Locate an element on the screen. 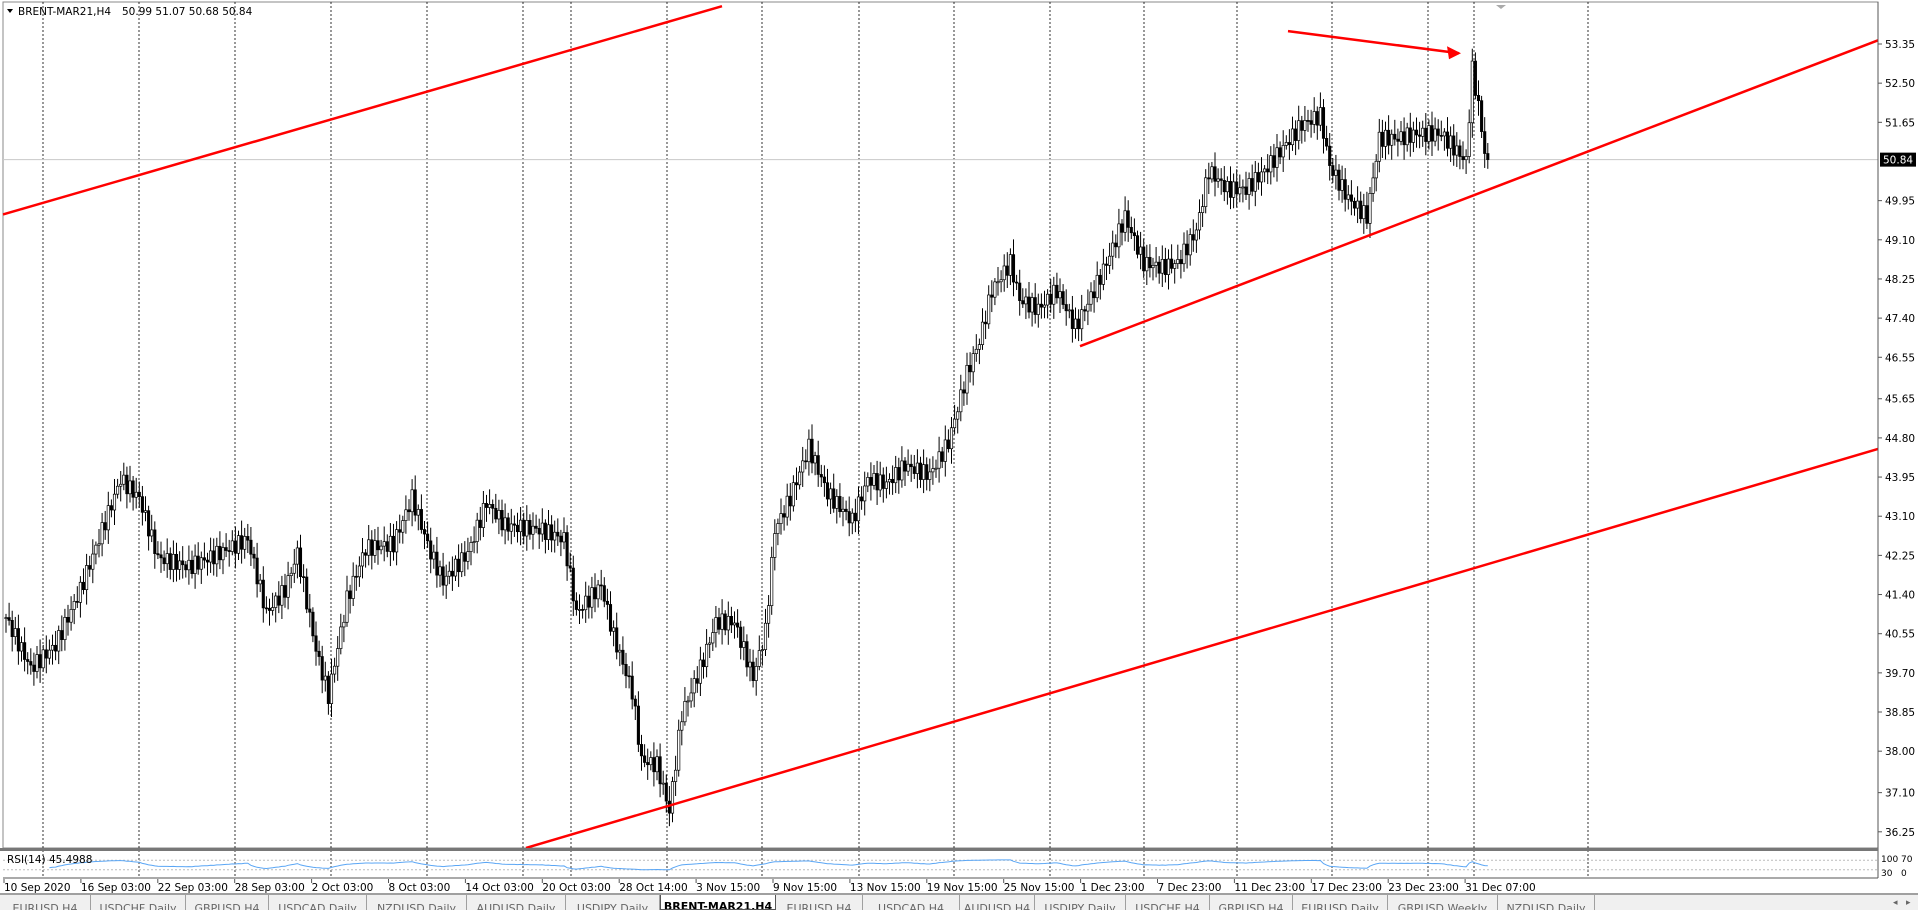 The image size is (1918, 910). rsi-level-label: 70 is located at coordinates (1907, 860).